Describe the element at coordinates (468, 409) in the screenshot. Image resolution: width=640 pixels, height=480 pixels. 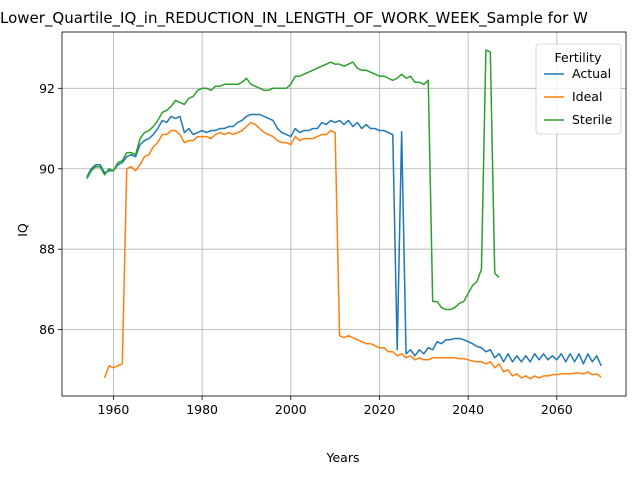
I see `x-tick-label: 2040` at that location.